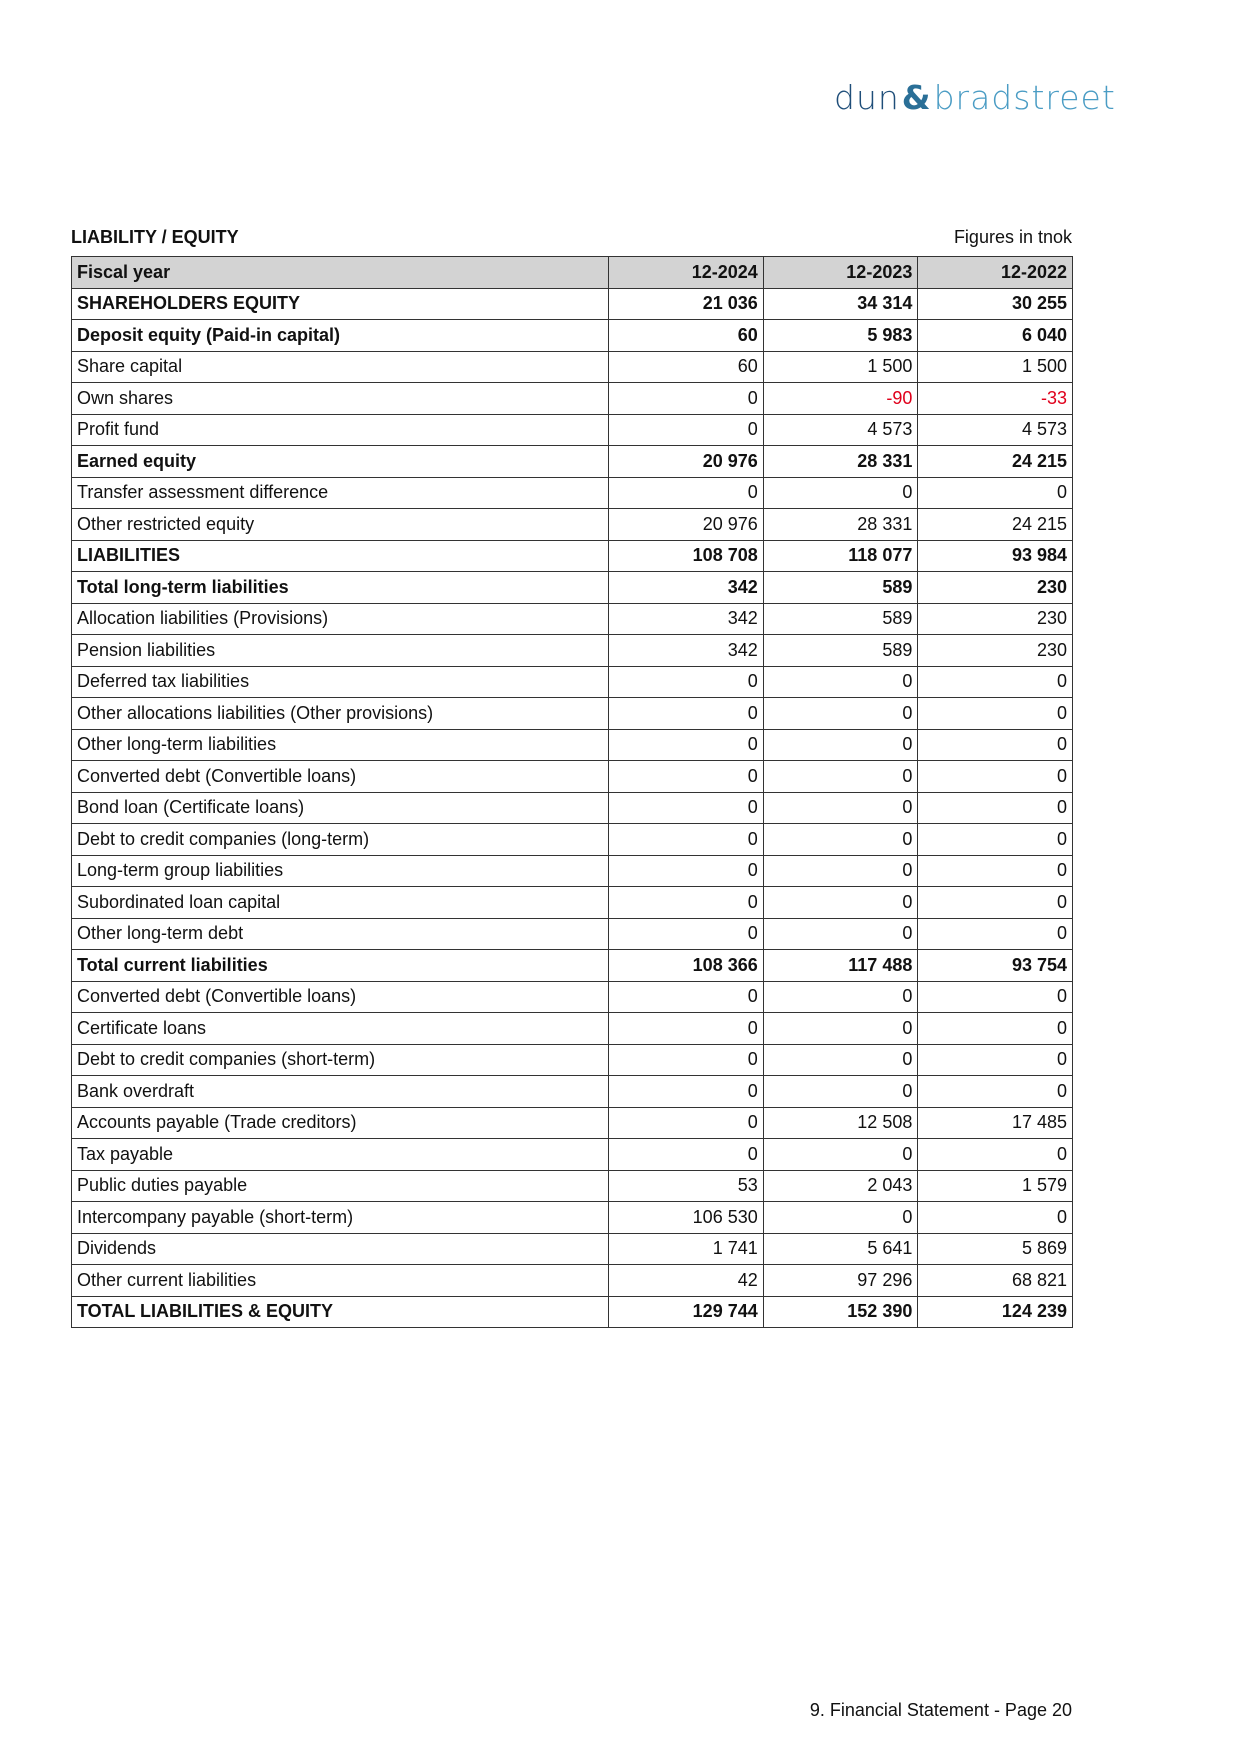 The height and width of the screenshot is (1754, 1241). I want to click on row-value: 124 239, so click(995, 1311).